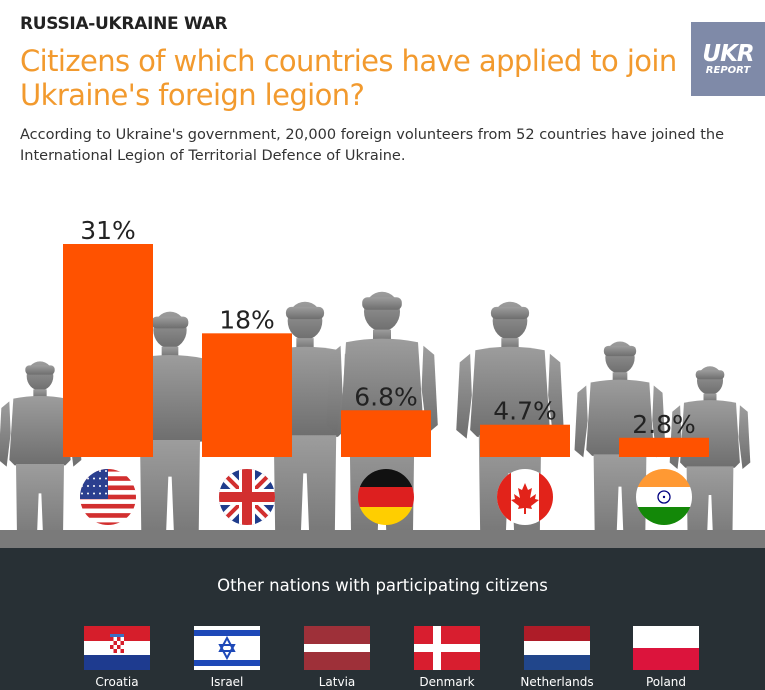  I want to click on other-nation-label: Israel, so click(227, 682).